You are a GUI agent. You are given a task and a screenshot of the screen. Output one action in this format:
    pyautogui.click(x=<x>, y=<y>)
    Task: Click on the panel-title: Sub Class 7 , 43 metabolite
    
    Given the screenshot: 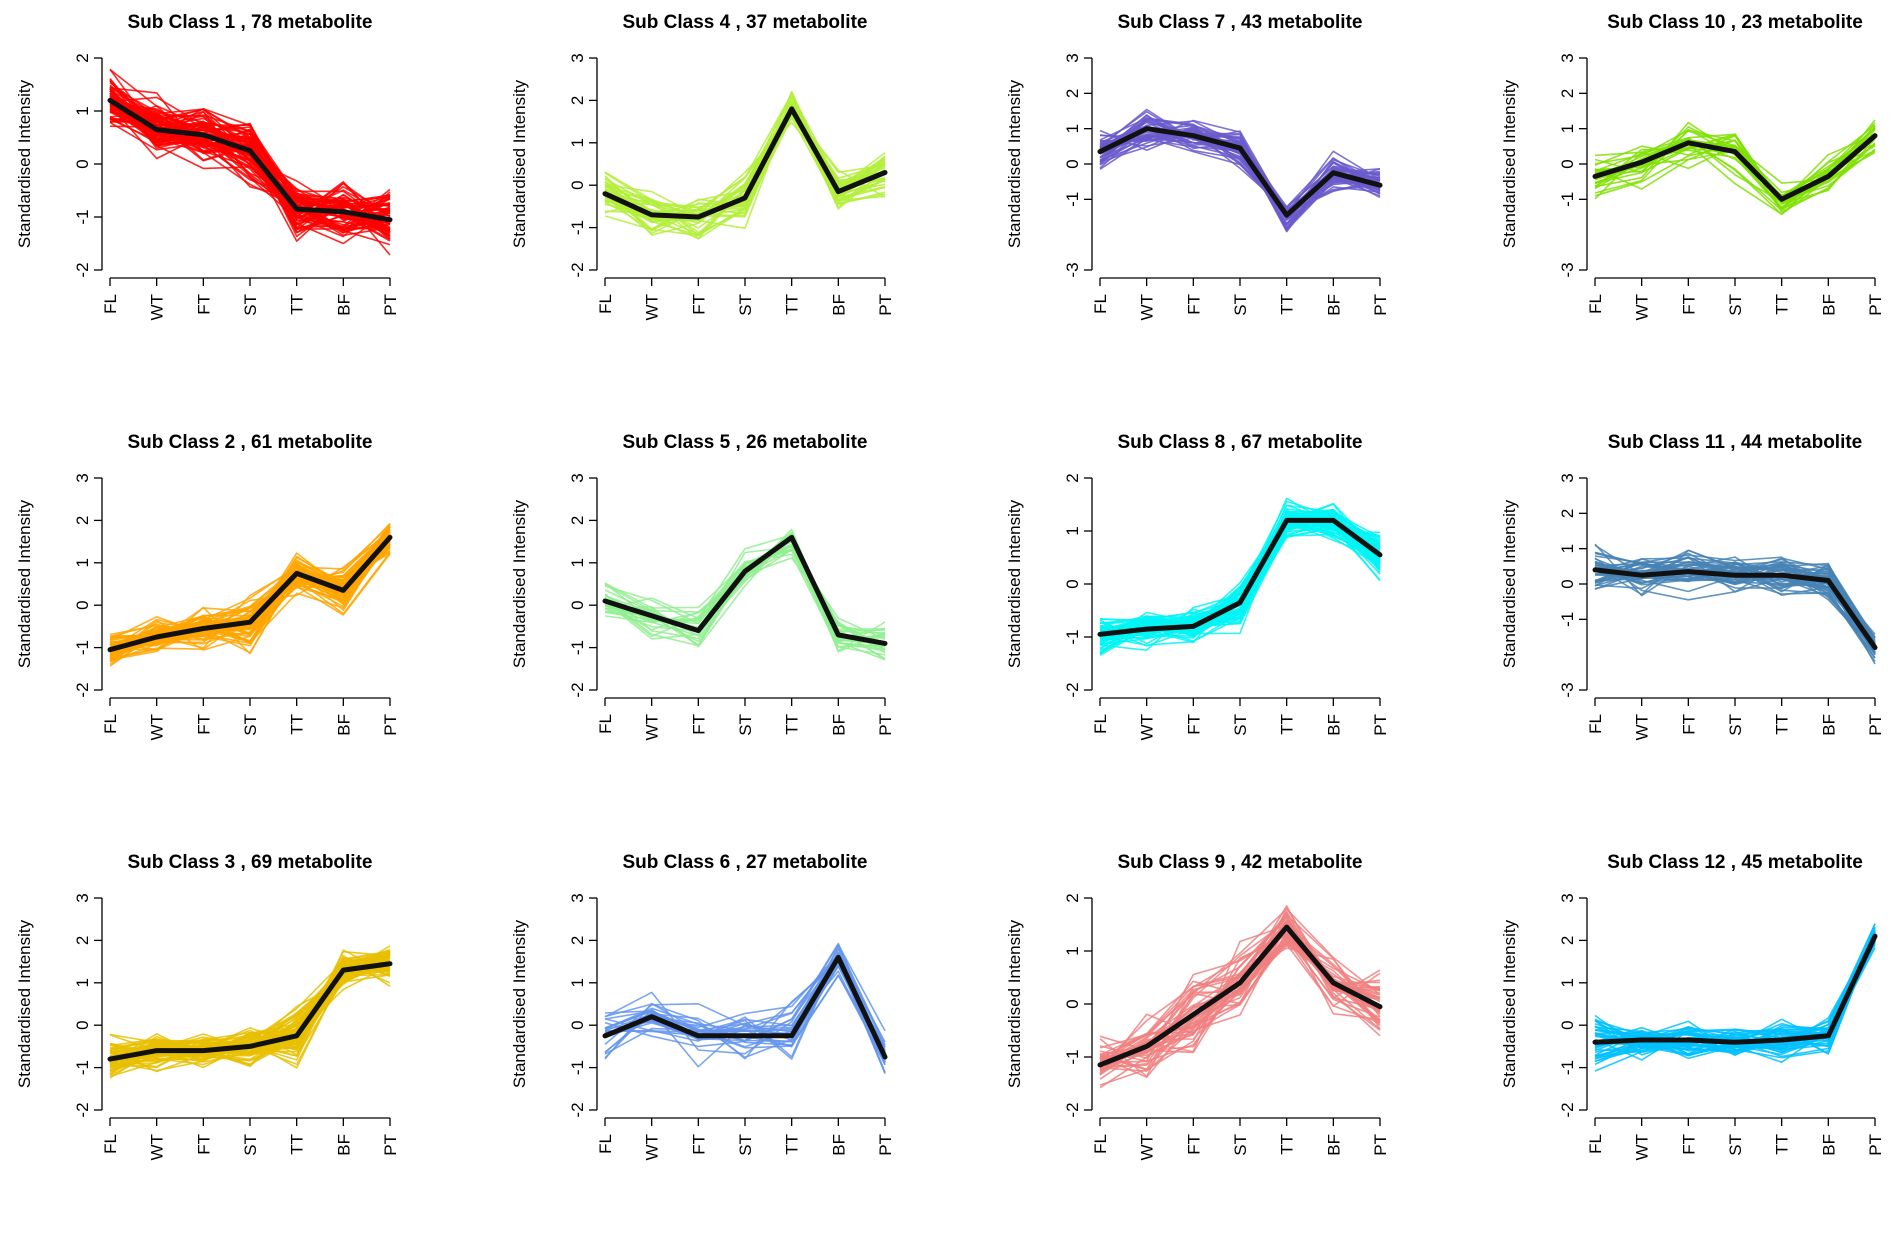 What is the action you would take?
    pyautogui.click(x=1240, y=22)
    